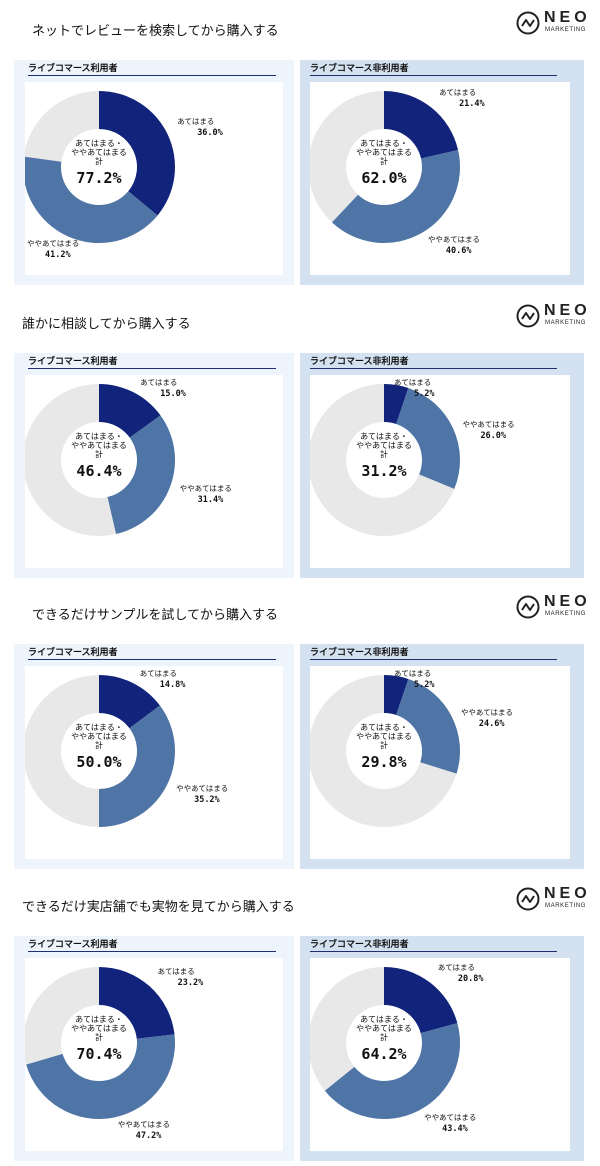 The width and height of the screenshot is (600, 1166). What do you see at coordinates (99, 762) in the screenshot?
I see `donut-center-total: 50.0%` at bounding box center [99, 762].